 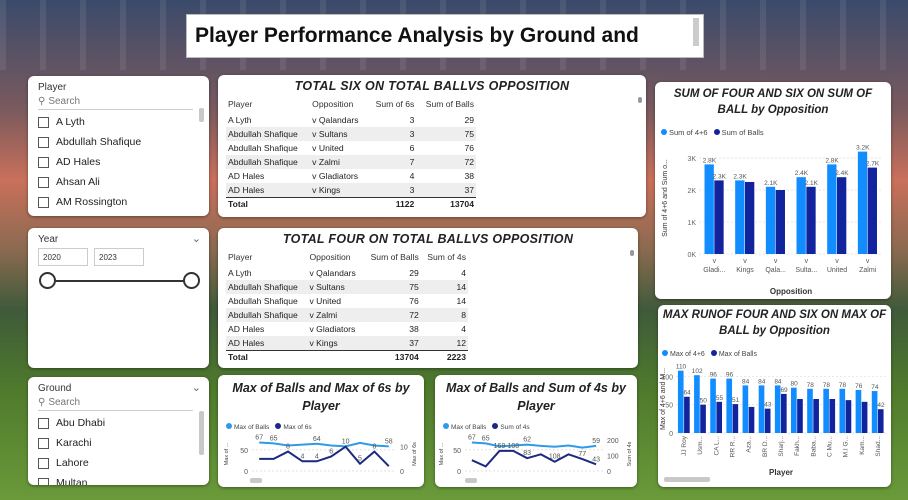 What do you see at coordinates (461, 301) in the screenshot?
I see `table-cell: 14` at bounding box center [461, 301].